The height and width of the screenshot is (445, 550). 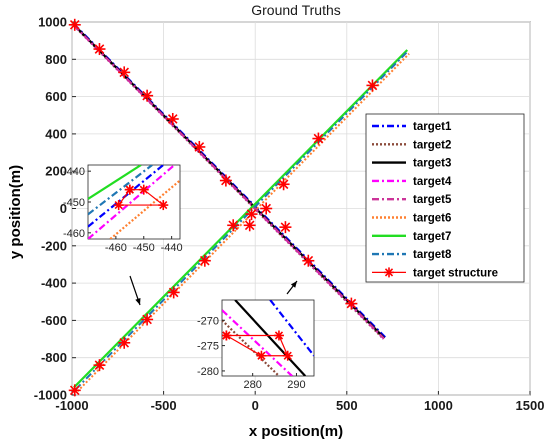 I want to click on inset-content, so click(x=268, y=338).